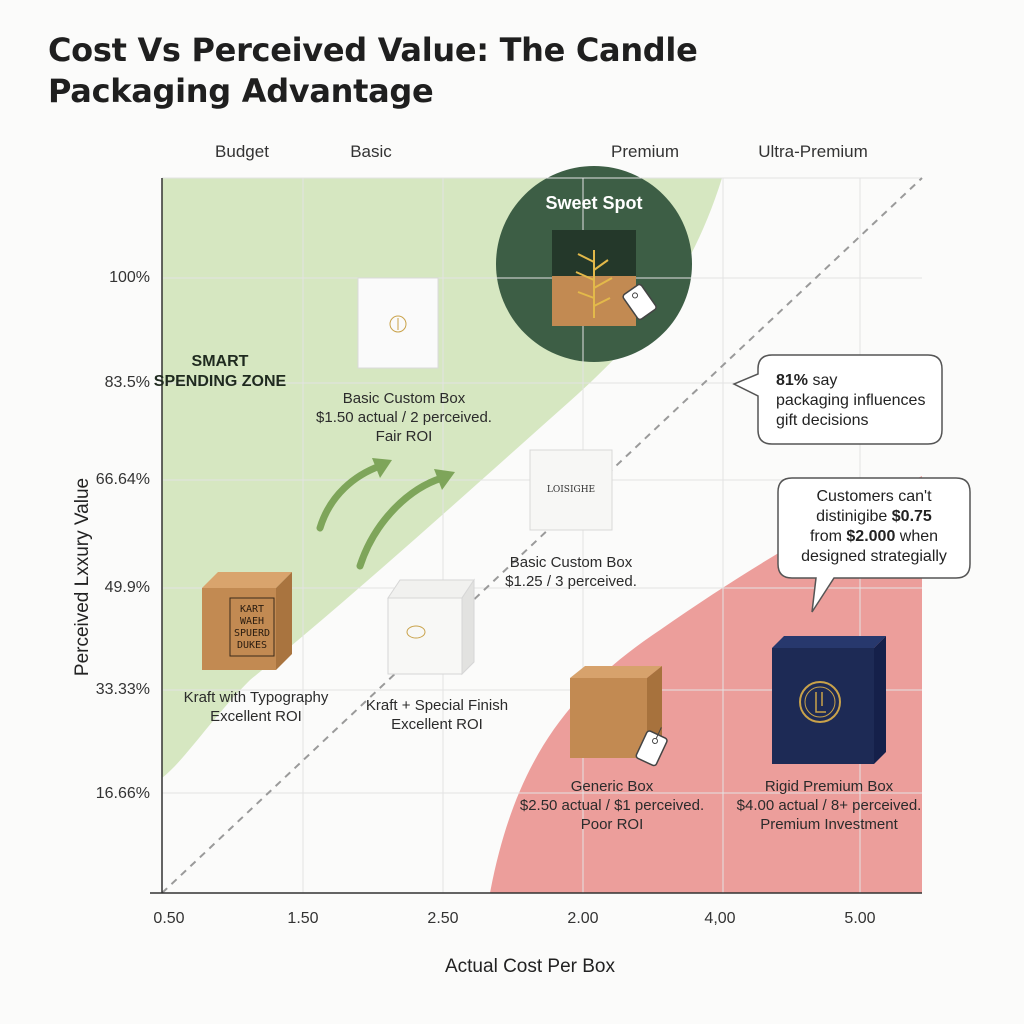  I want to click on stat-text: packaging influences, so click(851, 400).